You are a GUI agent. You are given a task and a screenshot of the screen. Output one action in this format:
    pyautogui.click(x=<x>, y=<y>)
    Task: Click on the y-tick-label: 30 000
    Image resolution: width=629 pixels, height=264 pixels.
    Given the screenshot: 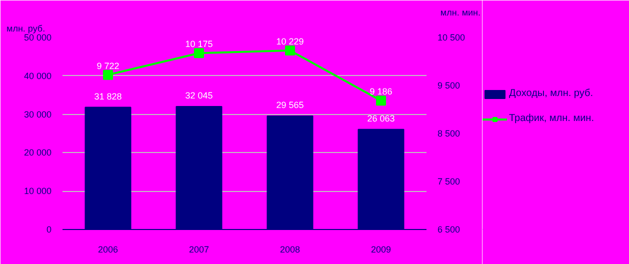 What is the action you would take?
    pyautogui.click(x=38, y=114)
    